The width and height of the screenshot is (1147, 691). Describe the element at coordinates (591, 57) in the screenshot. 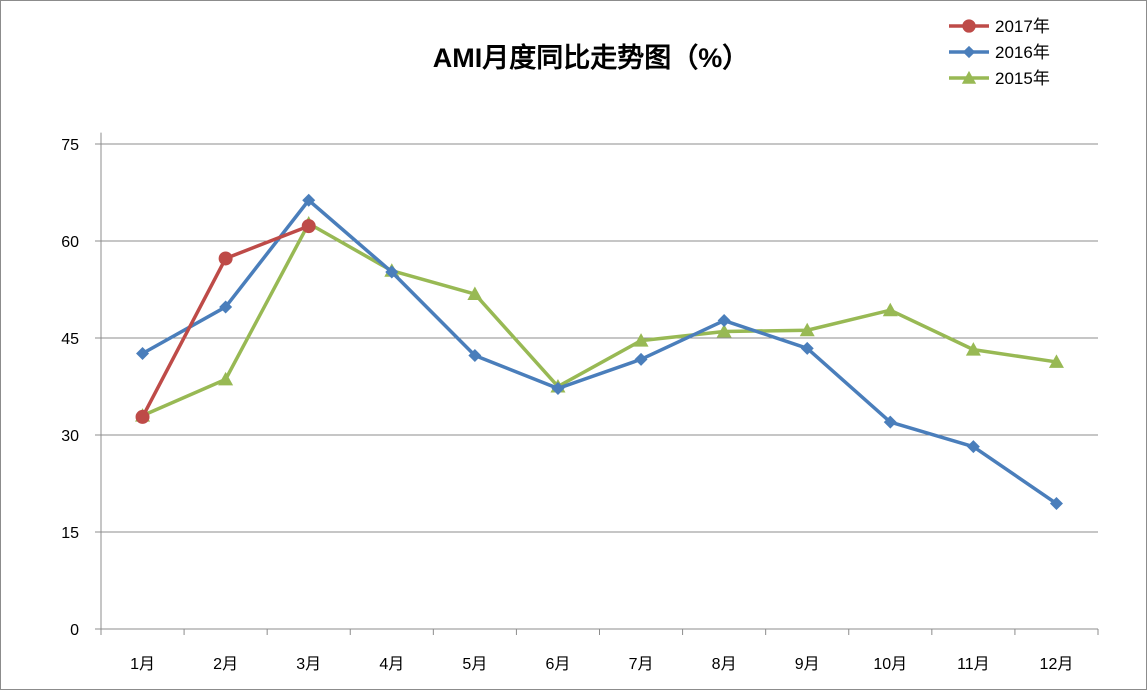

I see `chart-title: AMI月度同比走势图（%）` at that location.